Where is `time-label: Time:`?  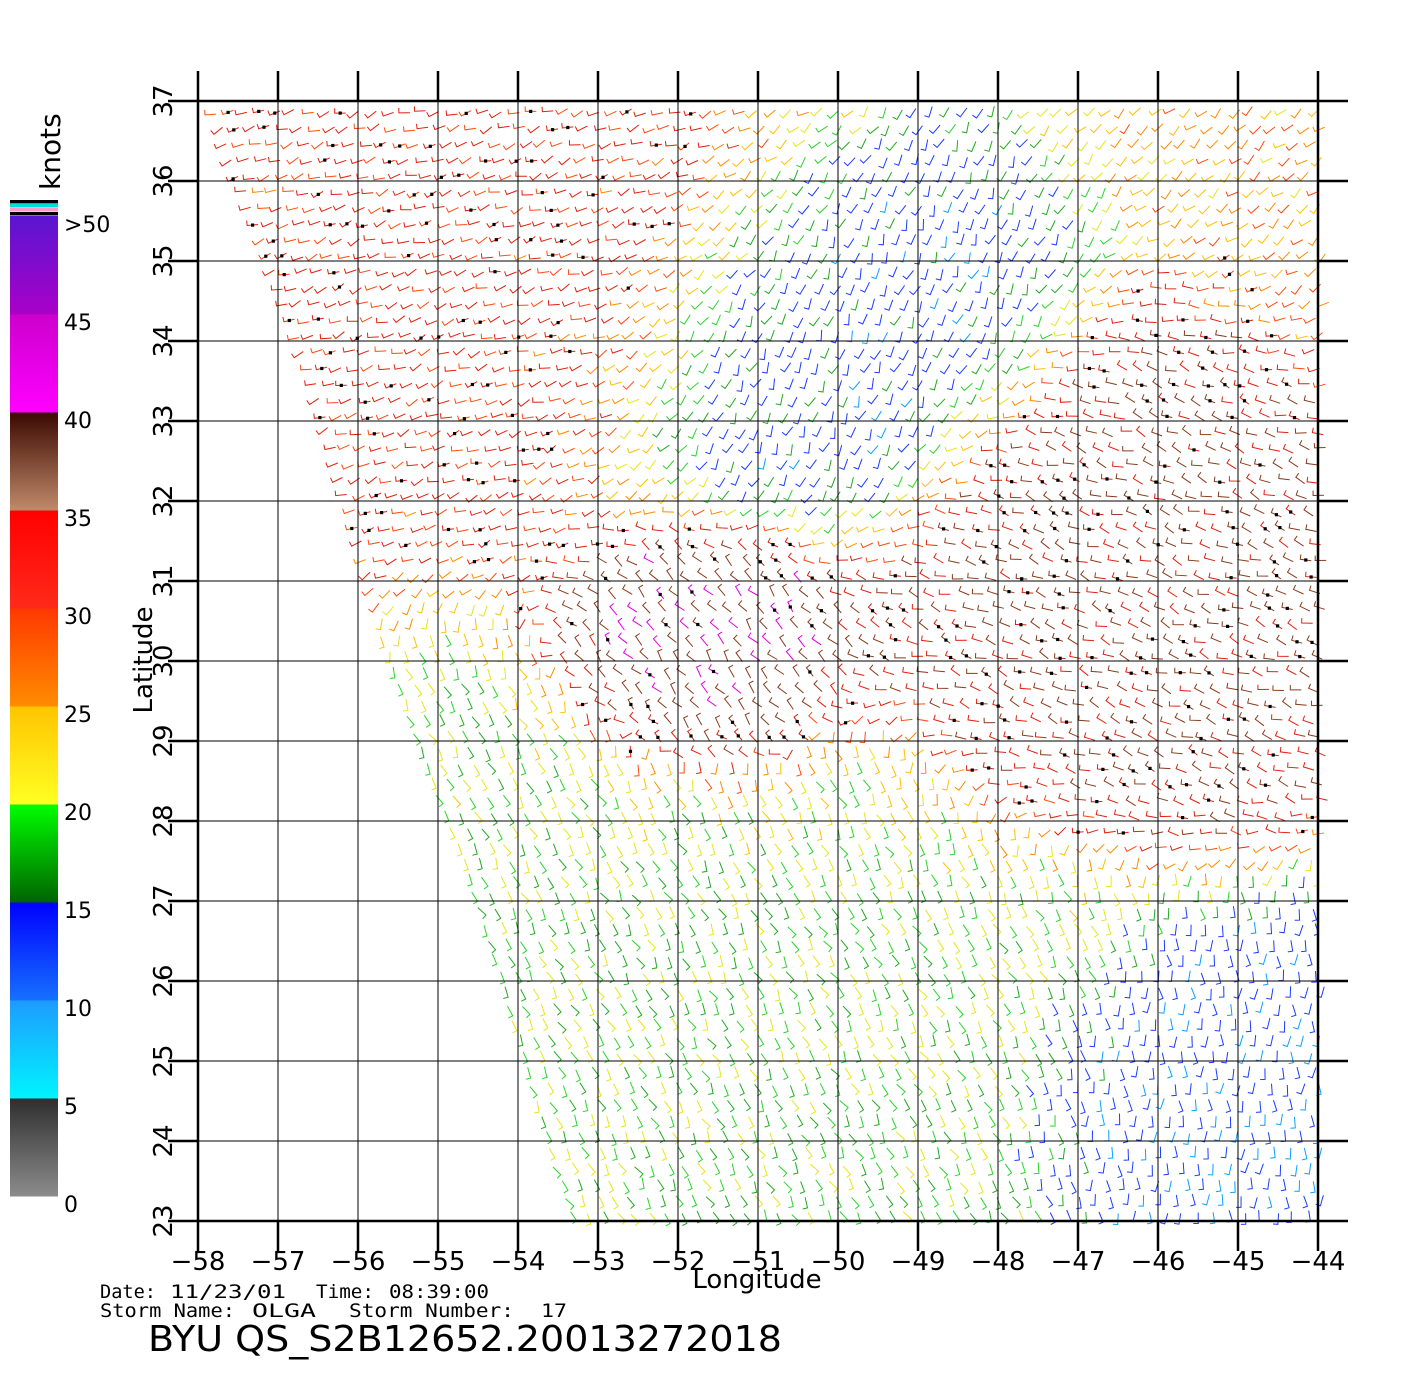 time-label: Time: is located at coordinates (345, 1292).